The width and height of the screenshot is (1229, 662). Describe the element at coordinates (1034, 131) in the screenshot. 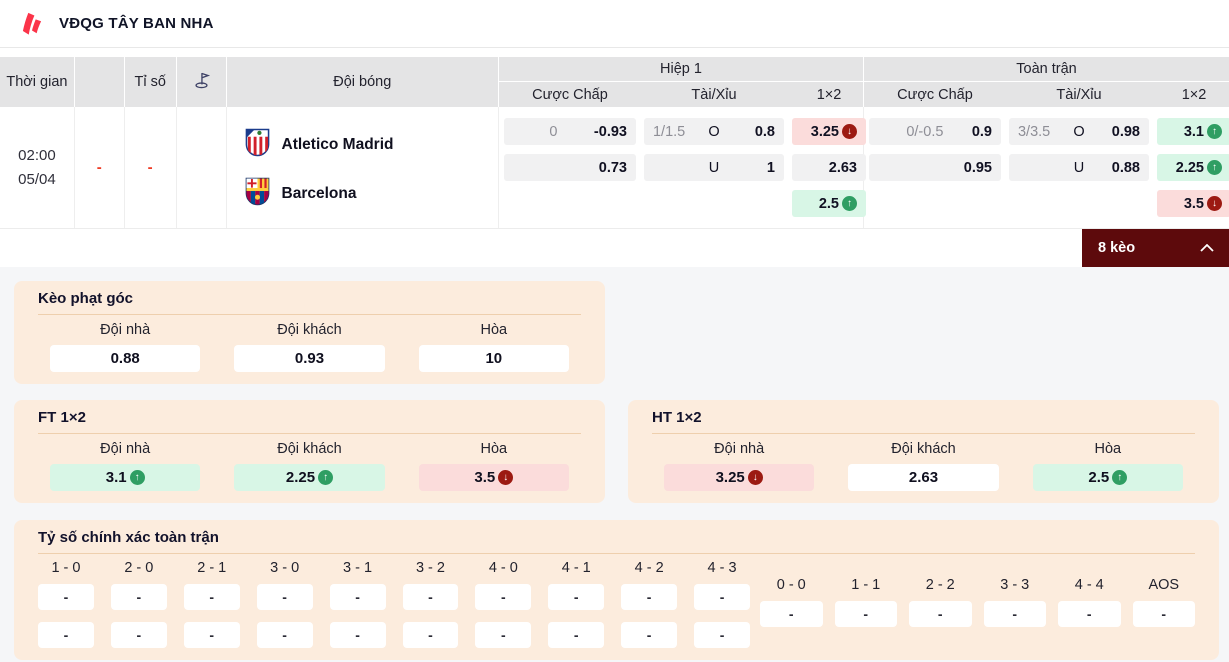

I see `ft-ou-line: 3/3.5` at that location.